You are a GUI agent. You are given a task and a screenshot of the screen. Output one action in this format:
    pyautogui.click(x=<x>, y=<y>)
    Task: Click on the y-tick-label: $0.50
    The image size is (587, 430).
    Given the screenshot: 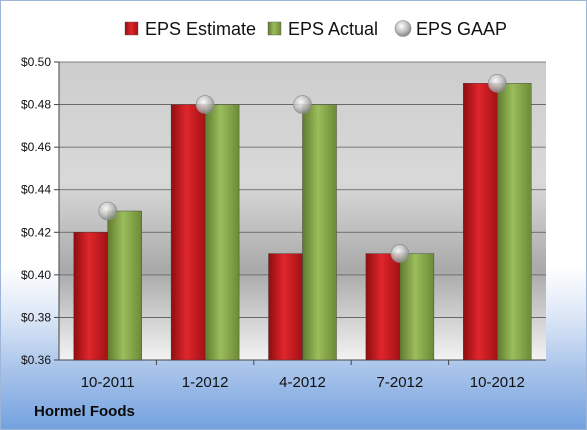 What is the action you would take?
    pyautogui.click(x=36, y=62)
    